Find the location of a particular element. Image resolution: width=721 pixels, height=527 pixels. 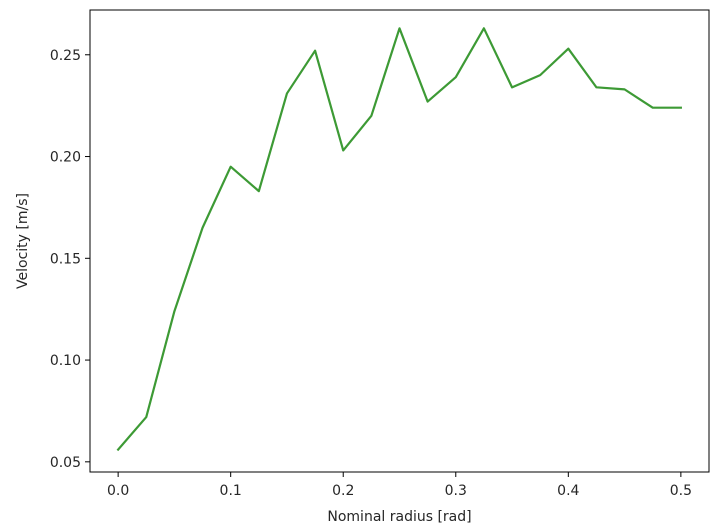

y-tick-label: 0.10 is located at coordinates (65, 361).